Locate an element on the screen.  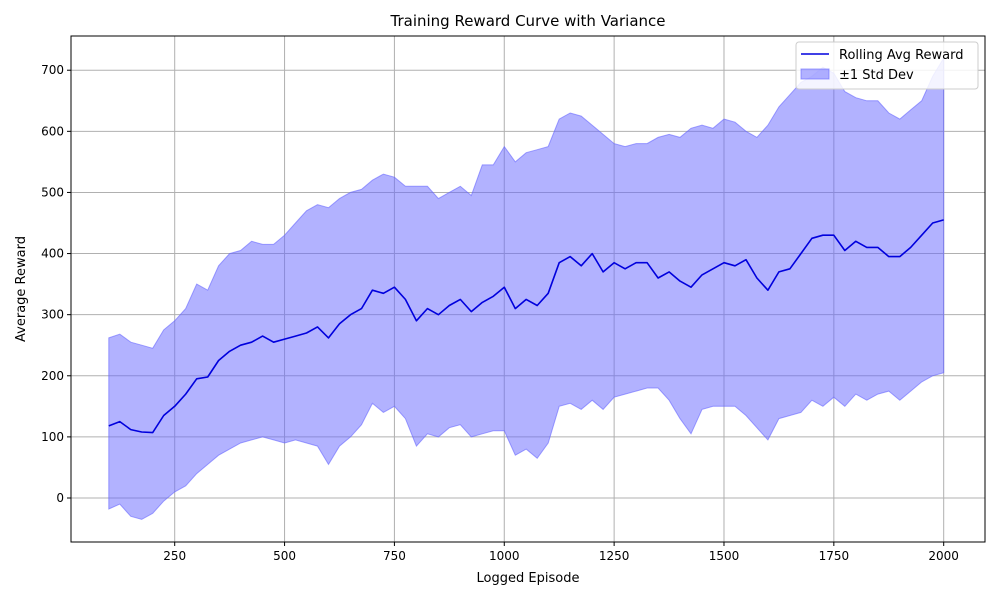
legend-box is located at coordinates (887, 65).